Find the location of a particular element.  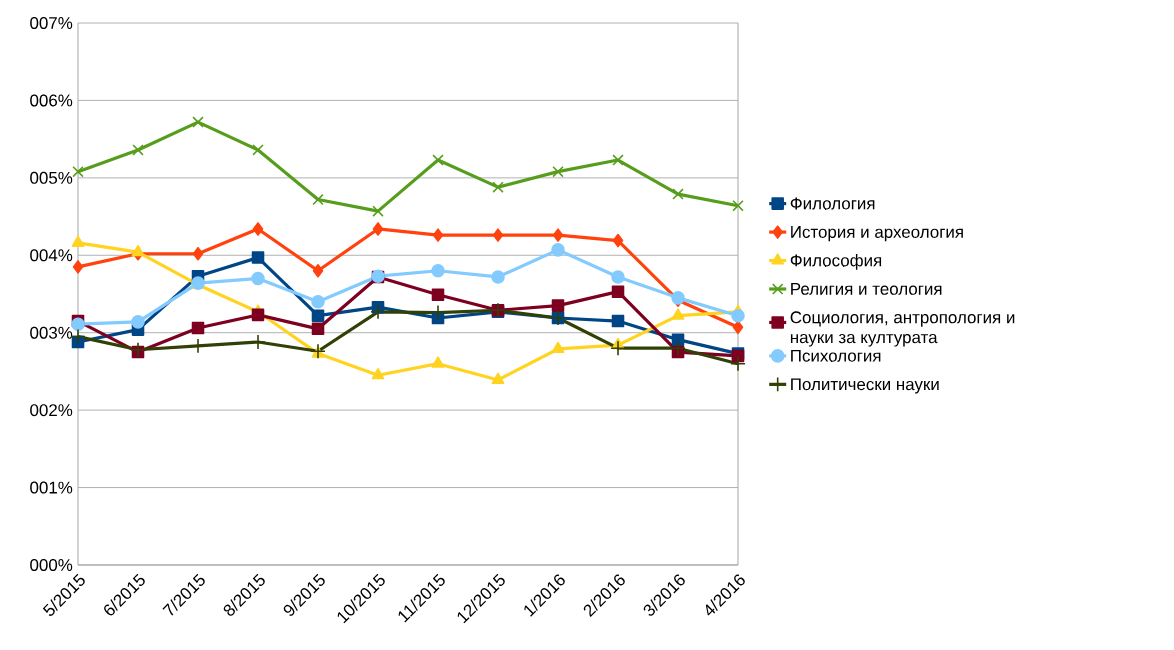

legend-label: Филология is located at coordinates (832, 203).